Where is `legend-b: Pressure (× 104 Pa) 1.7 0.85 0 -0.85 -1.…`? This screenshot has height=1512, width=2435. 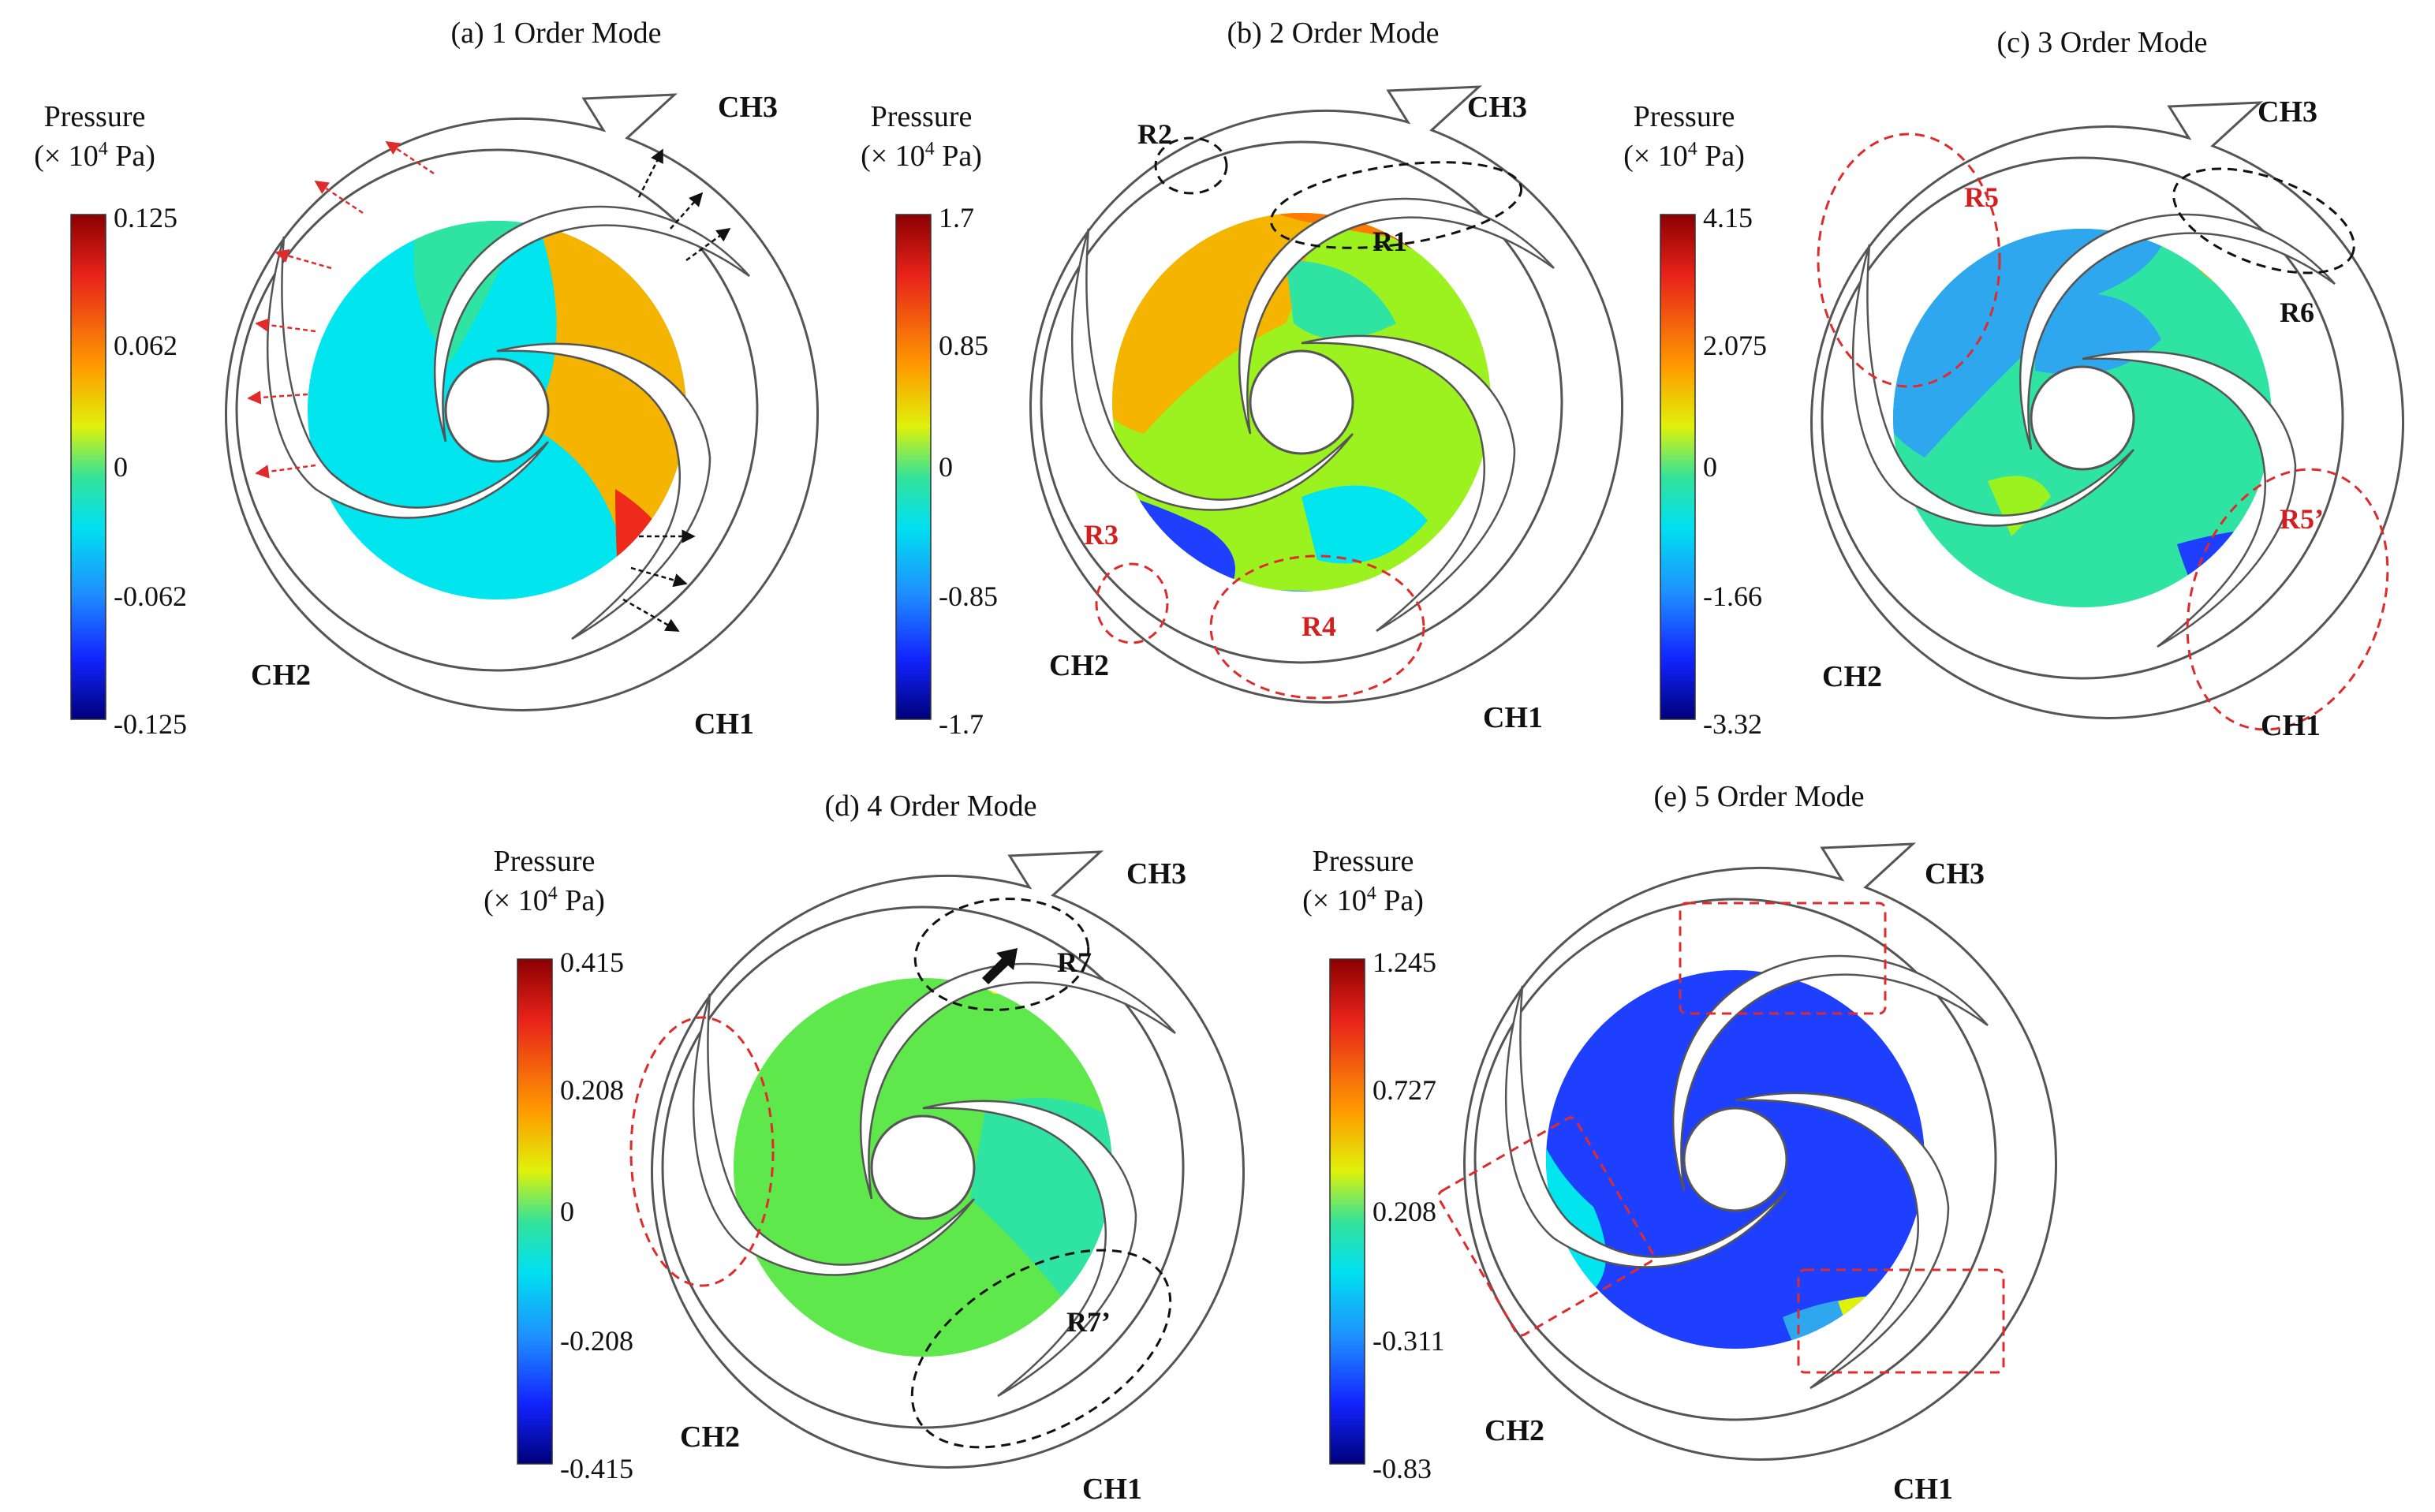 legend-b: Pressure (× 104 Pa) 1.7 0.85 0 -0.85 -1.… is located at coordinates (929, 420).